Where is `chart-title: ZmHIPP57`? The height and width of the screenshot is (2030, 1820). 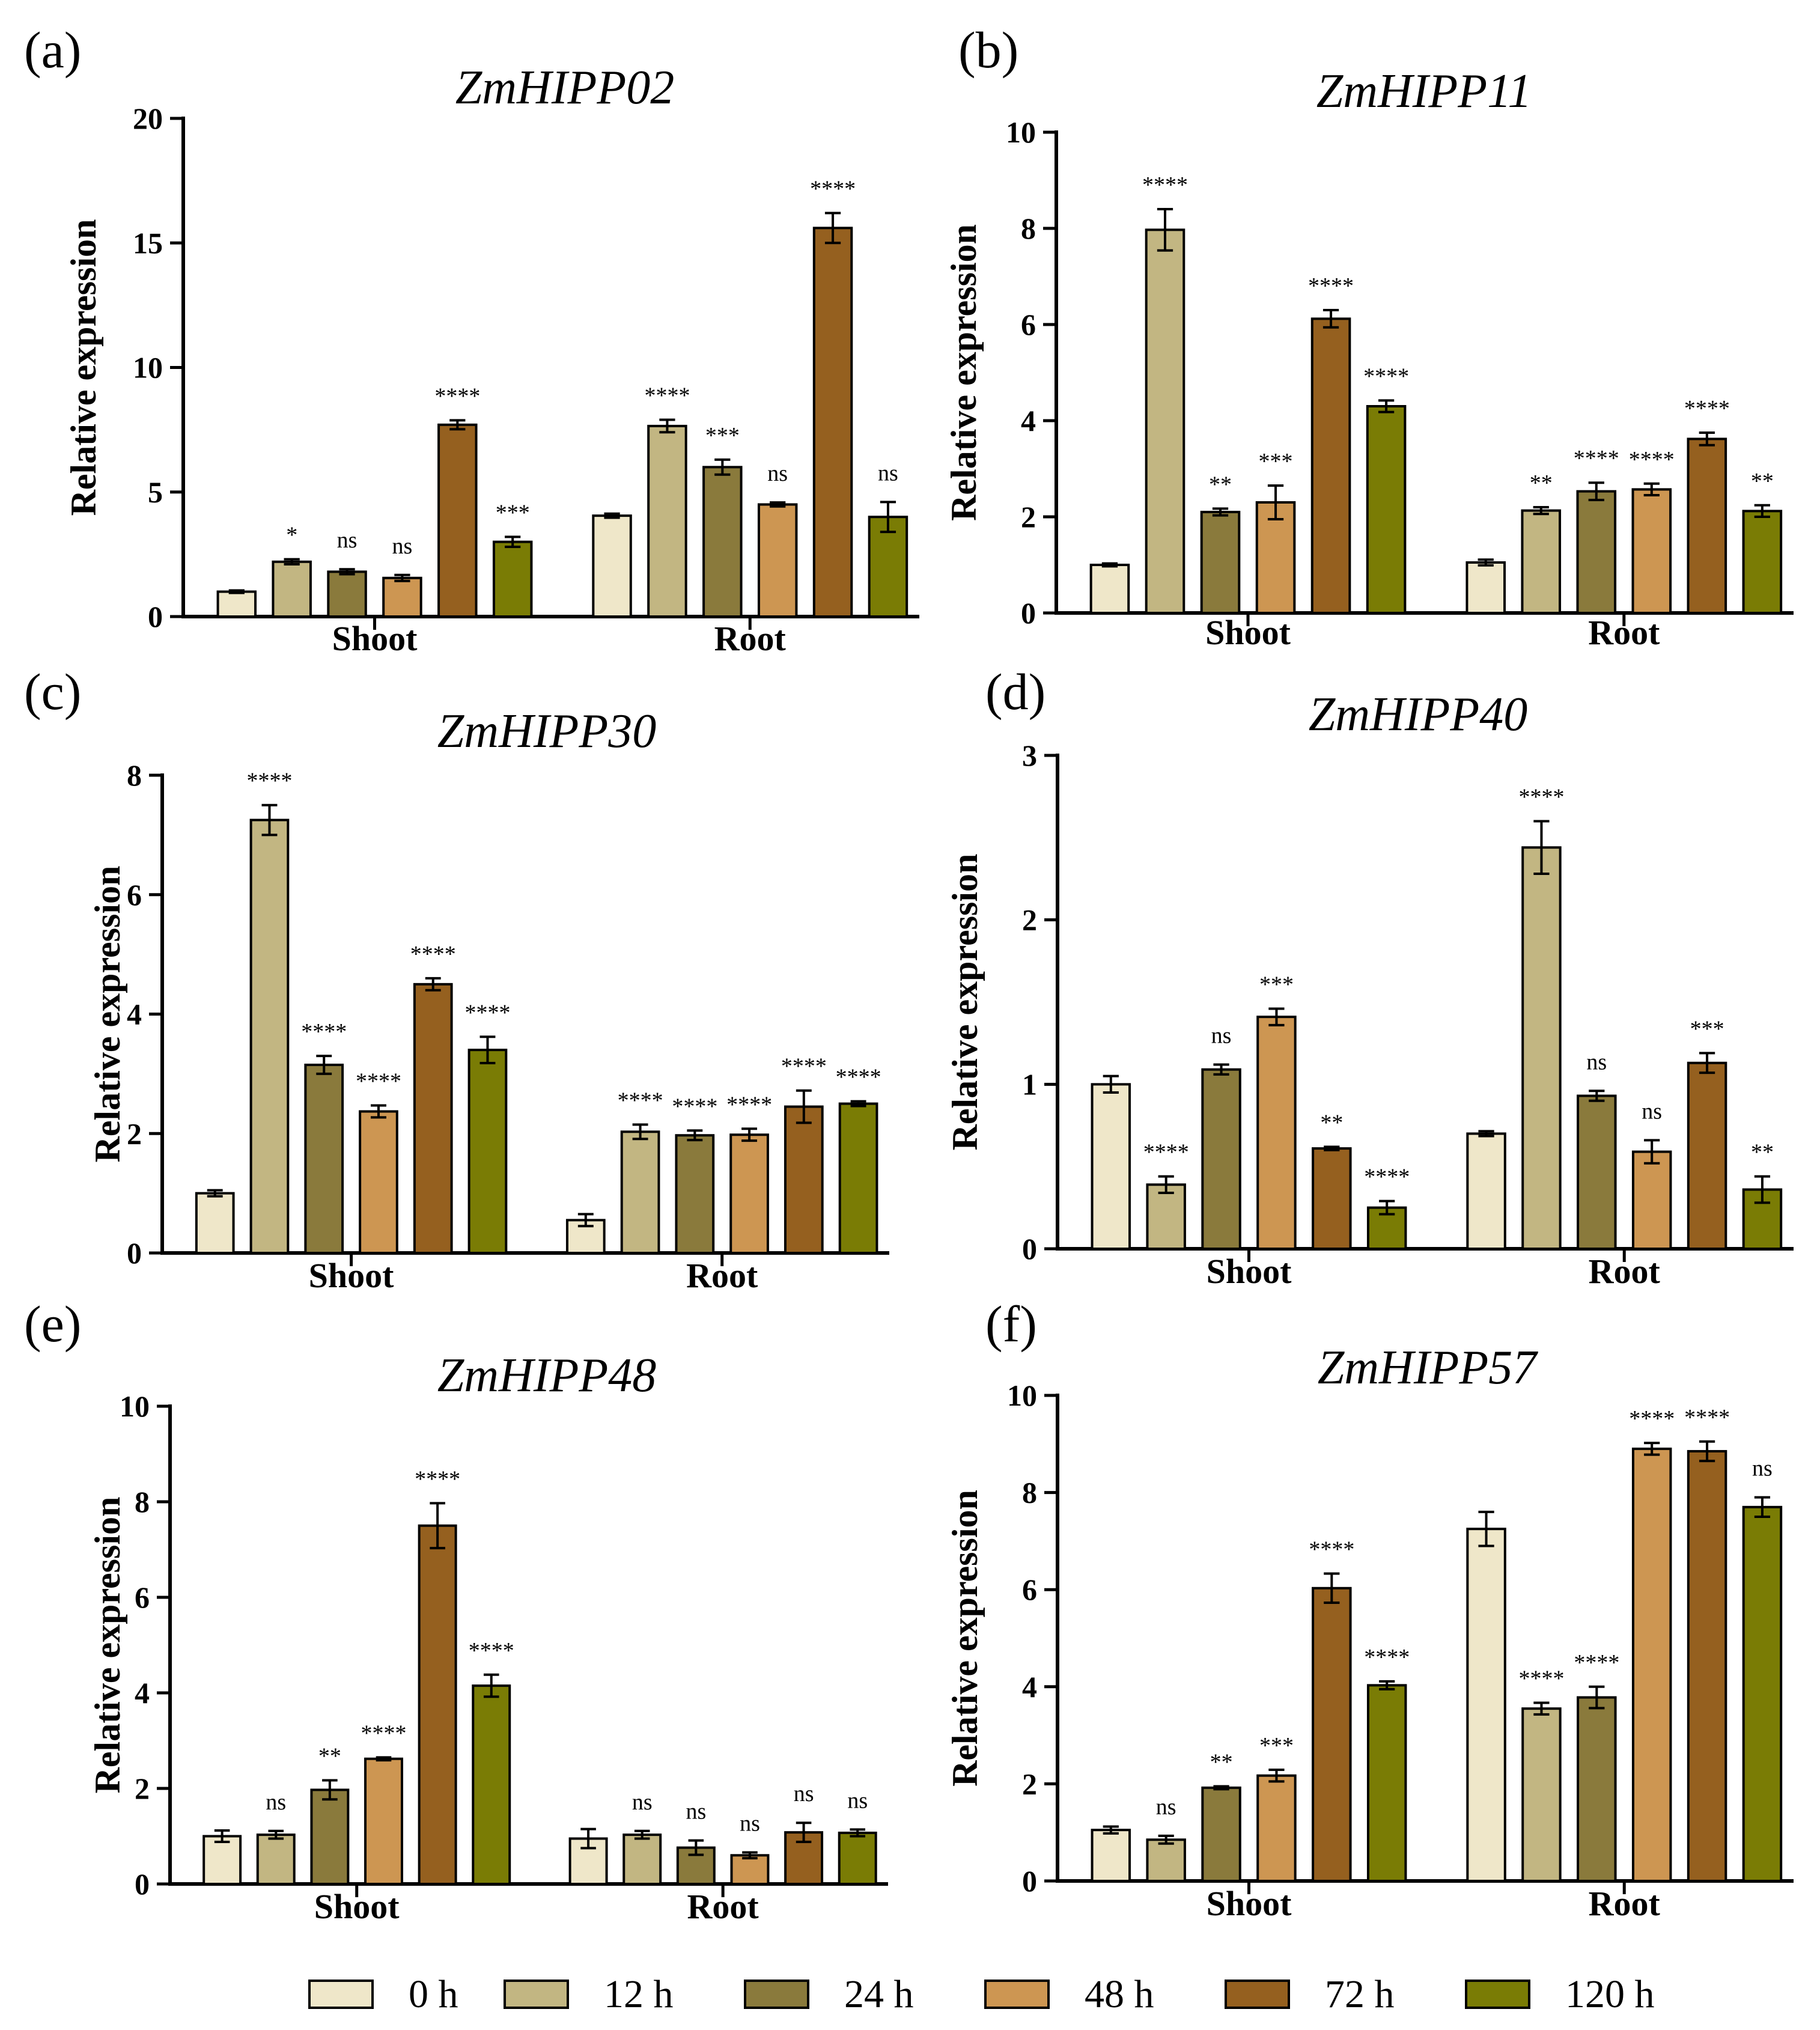 chart-title: ZmHIPP57 is located at coordinates (1428, 1367).